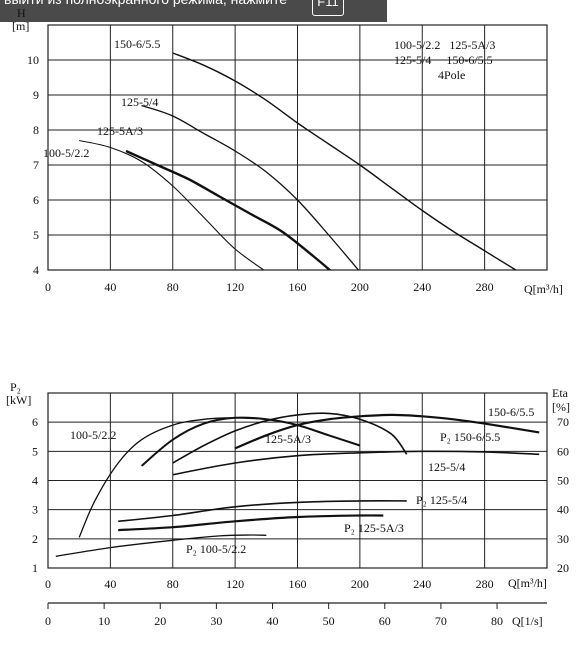  What do you see at coordinates (137, 44) in the screenshot?
I see `curve-label-150-6-5.5: 150-6/5.5` at bounding box center [137, 44].